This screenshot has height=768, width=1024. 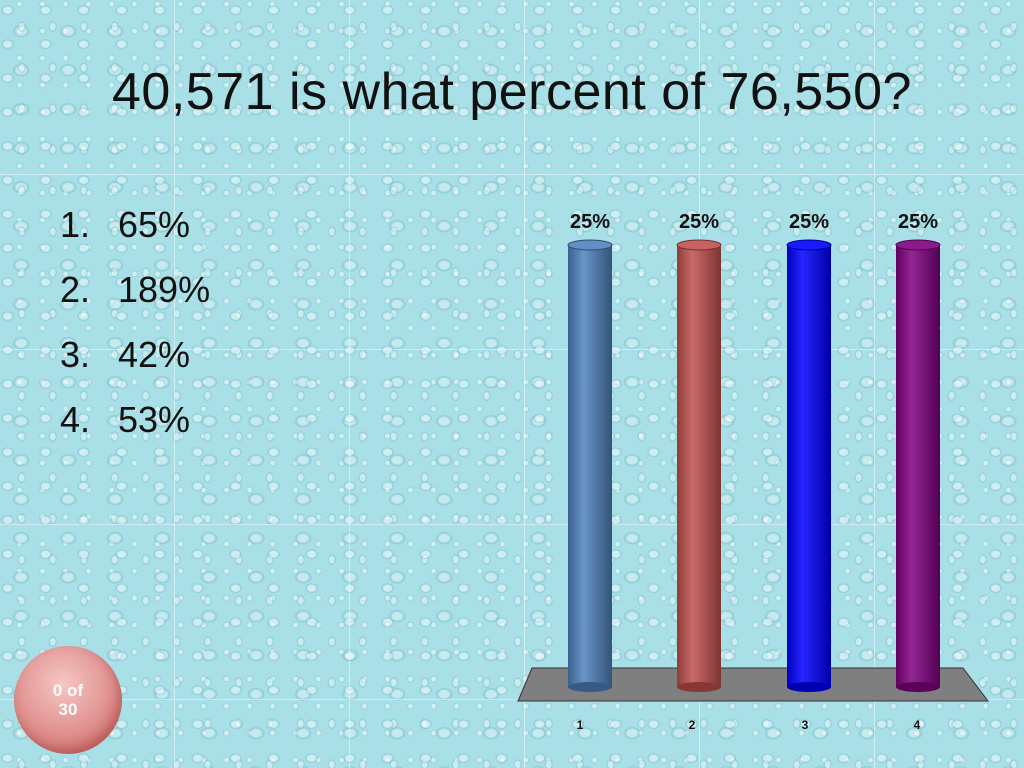 What do you see at coordinates (590, 222) in the screenshot?
I see `data-label-1: 25%` at bounding box center [590, 222].